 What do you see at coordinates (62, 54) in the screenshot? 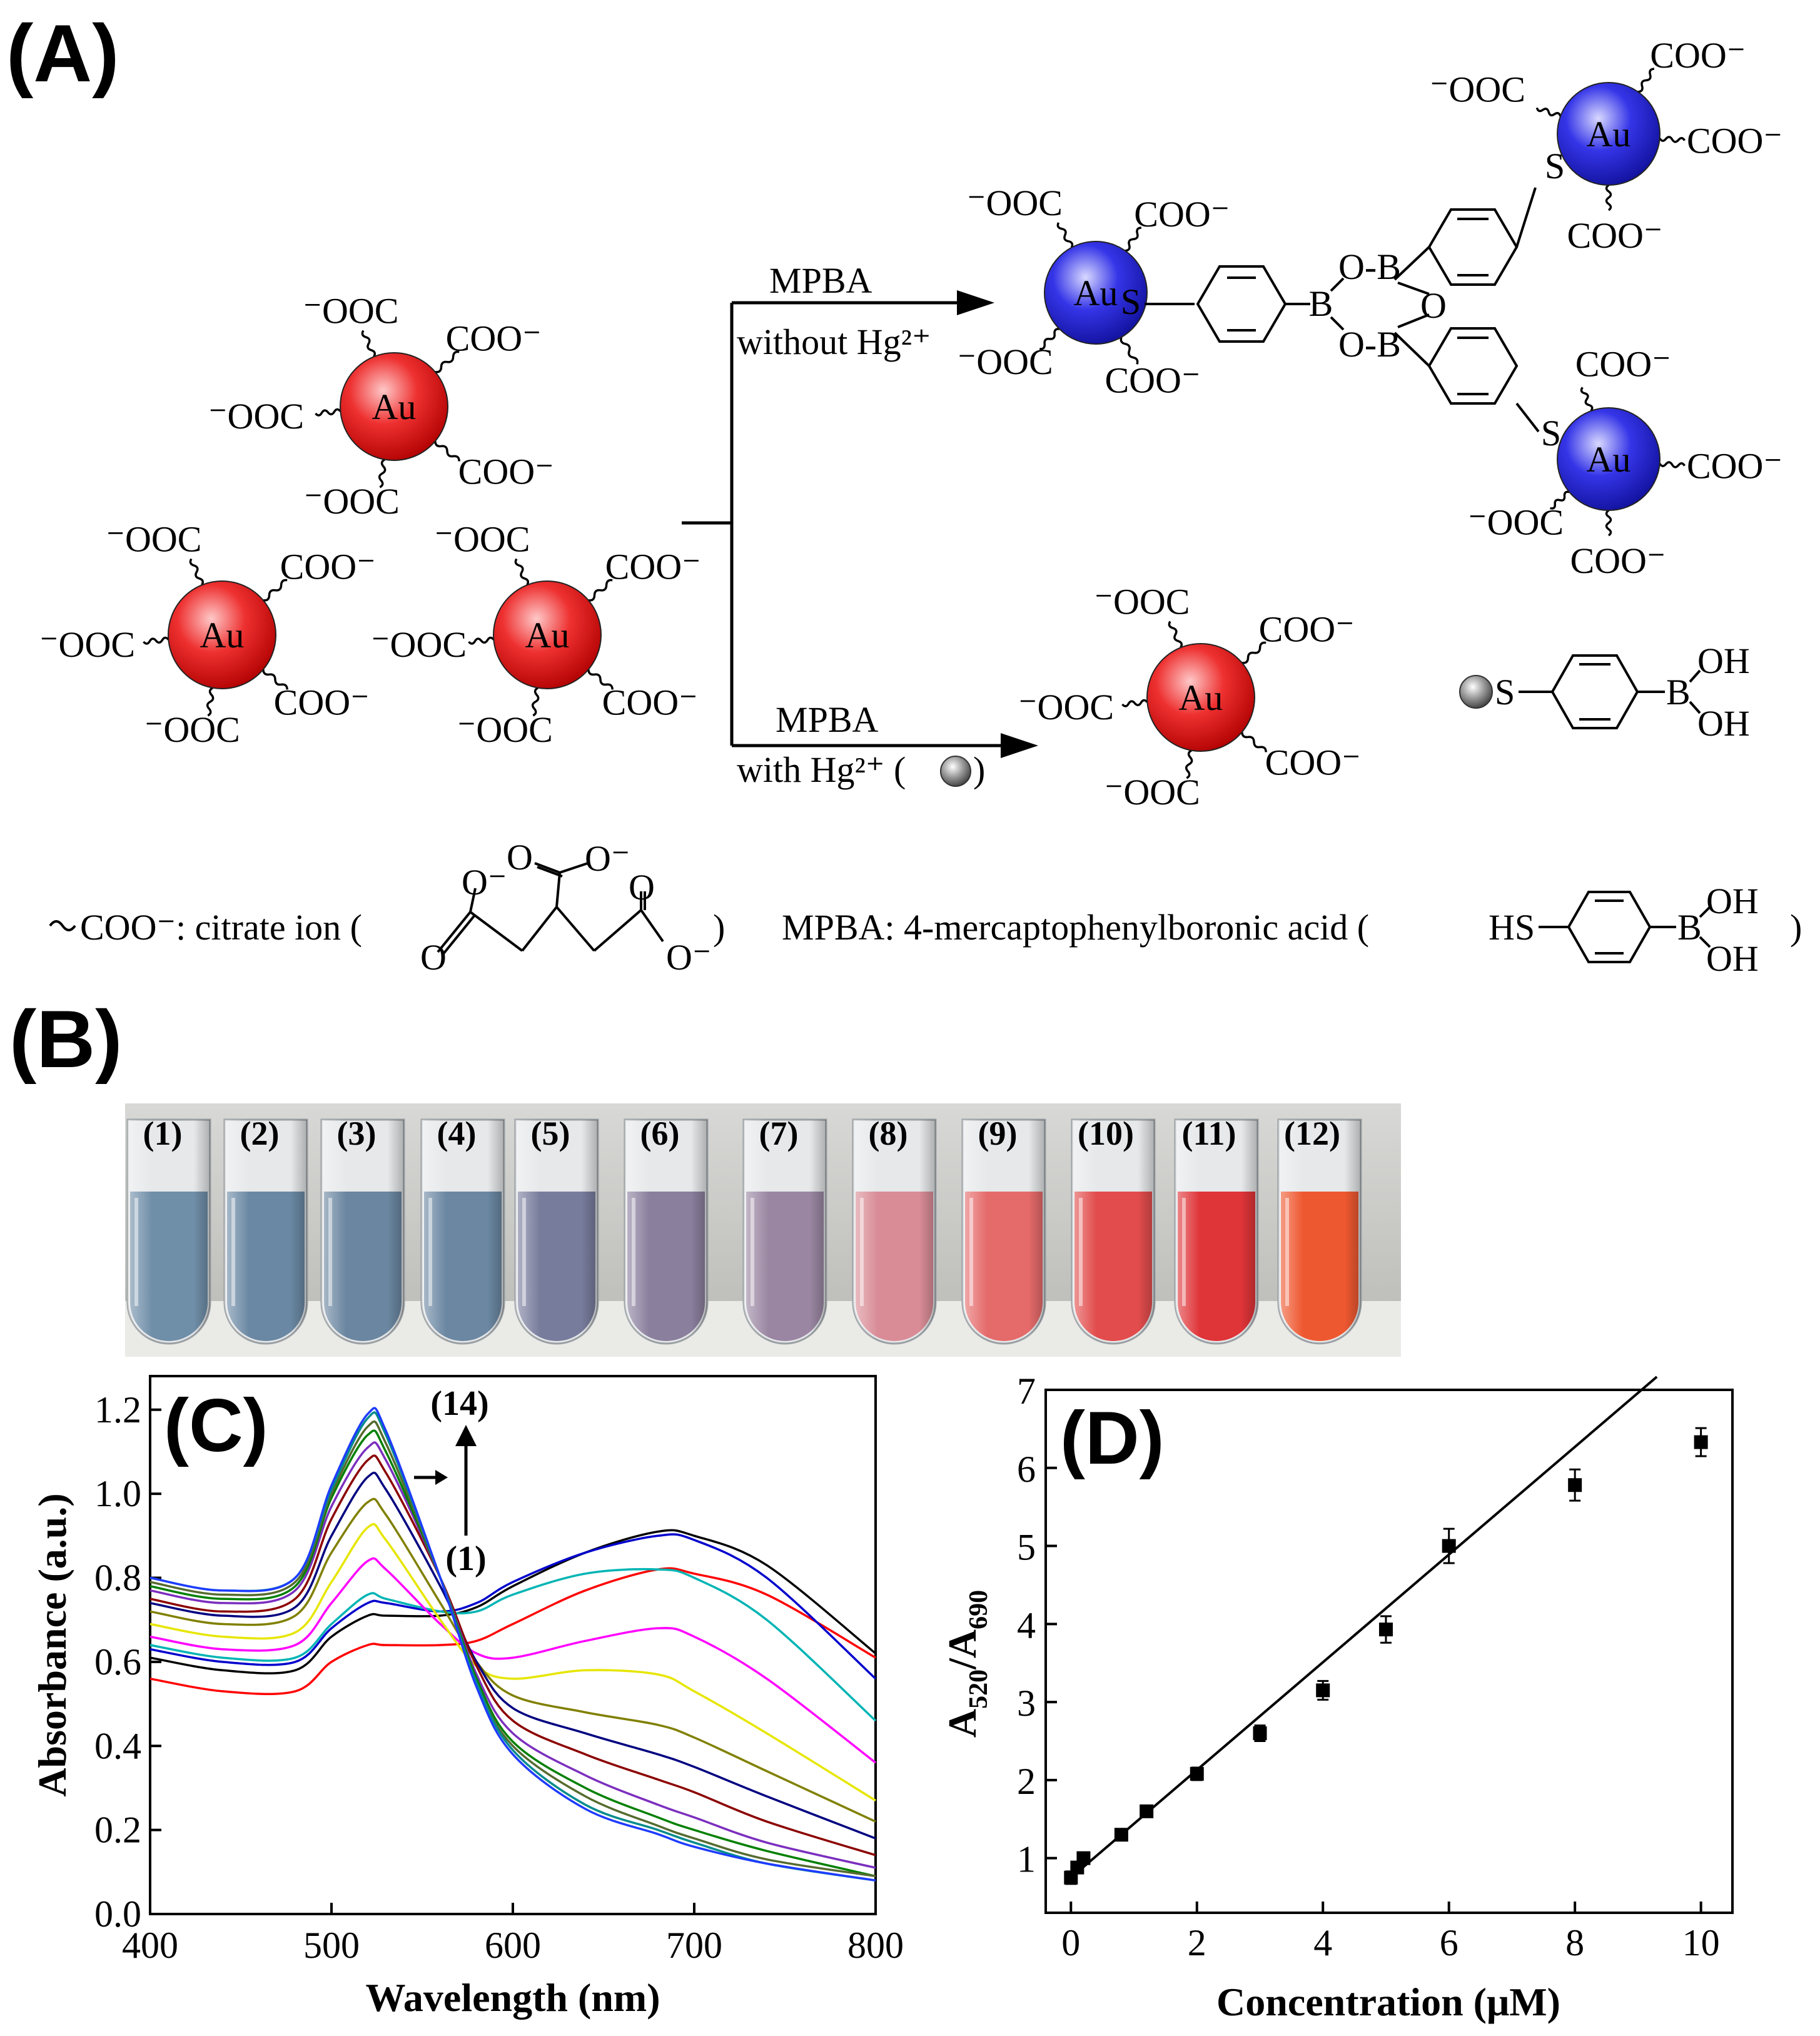
I see `panel-a-label: (A)` at bounding box center [62, 54].